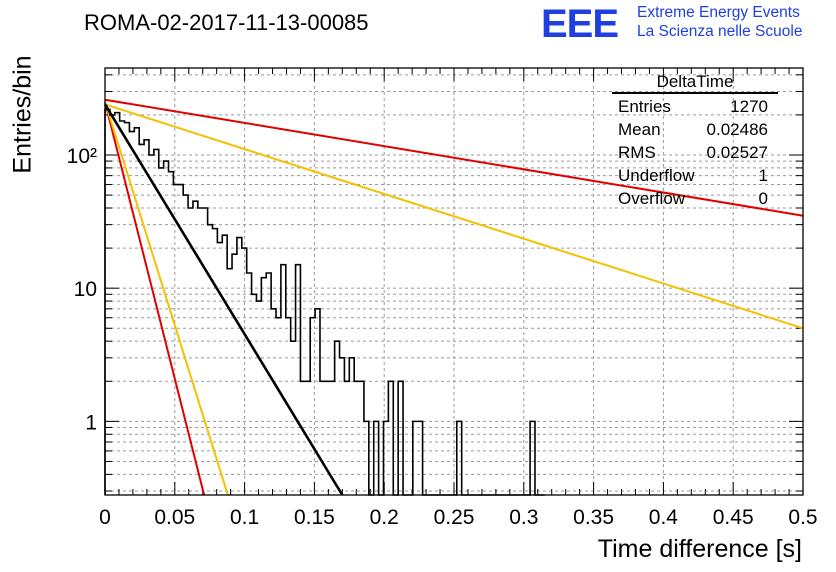 The height and width of the screenshot is (572, 836). I want to click on y-tick-label: 10², so click(82, 156).